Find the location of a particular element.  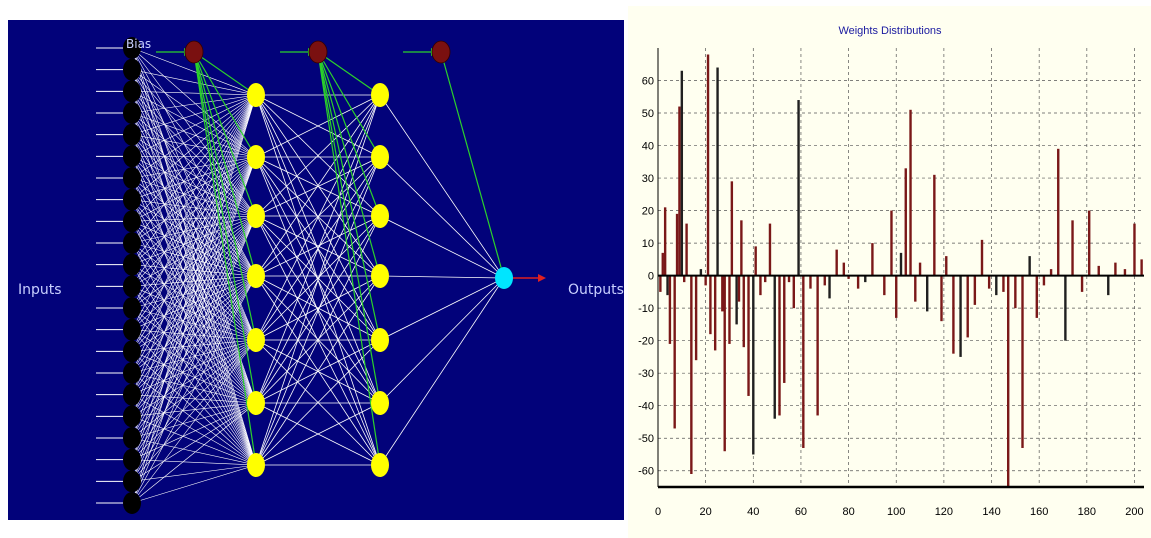

y-tick-label: -40 is located at coordinates (646, 407).